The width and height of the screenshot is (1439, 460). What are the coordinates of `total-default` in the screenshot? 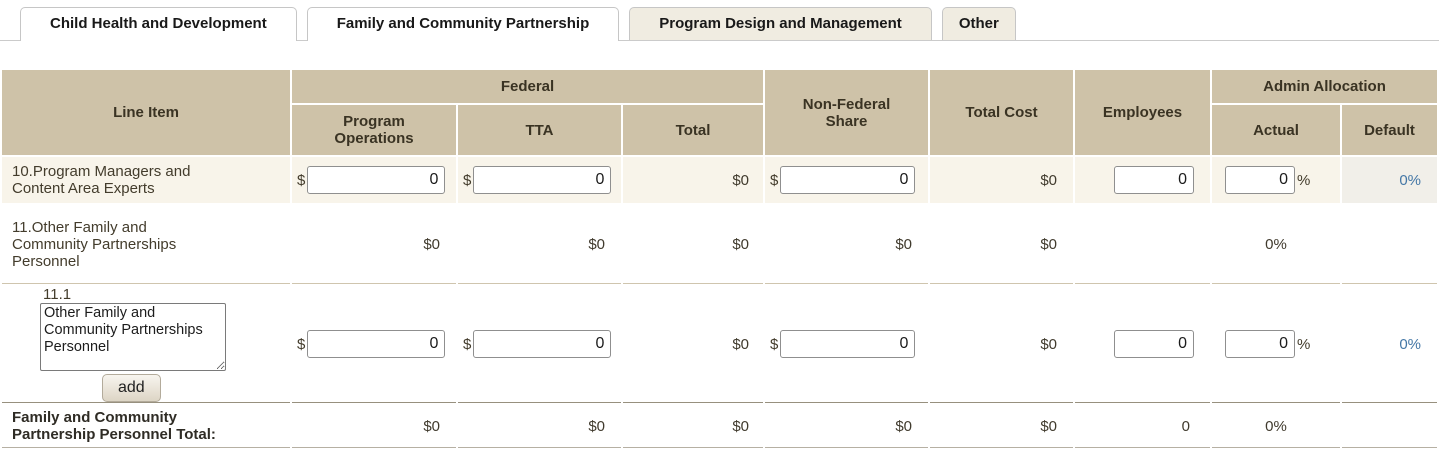 It's located at (1389, 426).